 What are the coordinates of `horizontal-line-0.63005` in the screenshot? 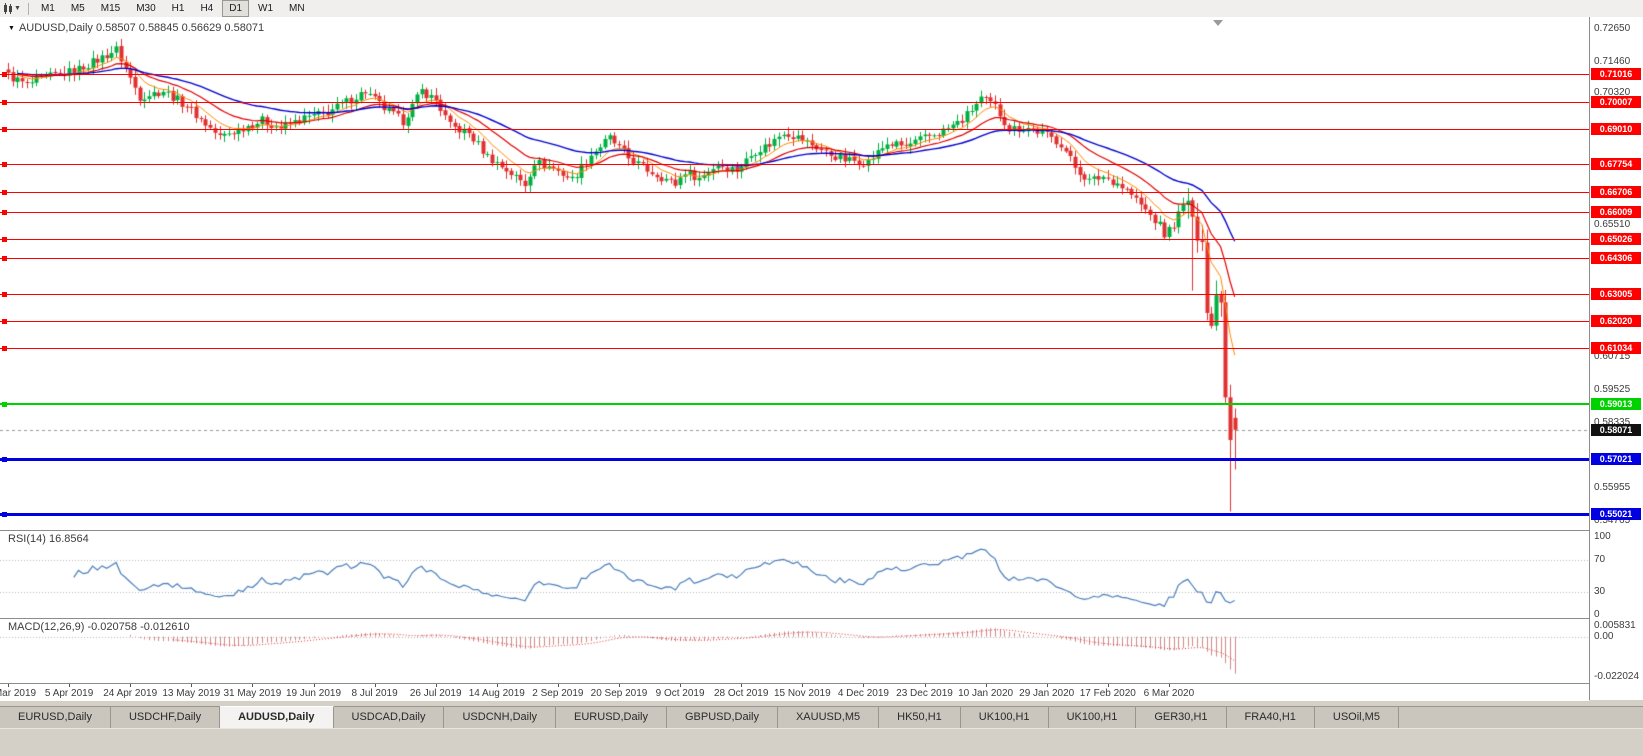 It's located at (794, 295).